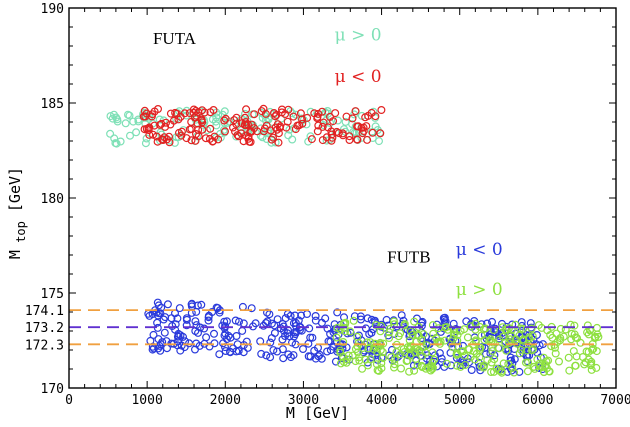  Describe the element at coordinates (44, 328) in the screenshot. I see `reference-line-label: 173.2` at that location.